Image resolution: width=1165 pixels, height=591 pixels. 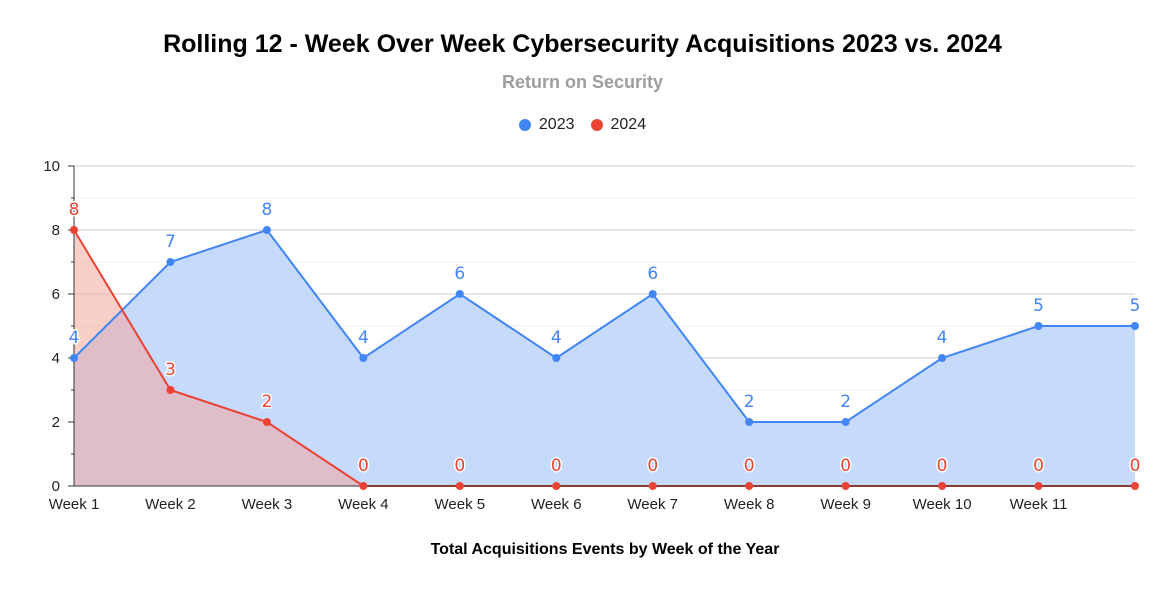 I want to click on x-tick-label: Week 8, so click(x=749, y=504).